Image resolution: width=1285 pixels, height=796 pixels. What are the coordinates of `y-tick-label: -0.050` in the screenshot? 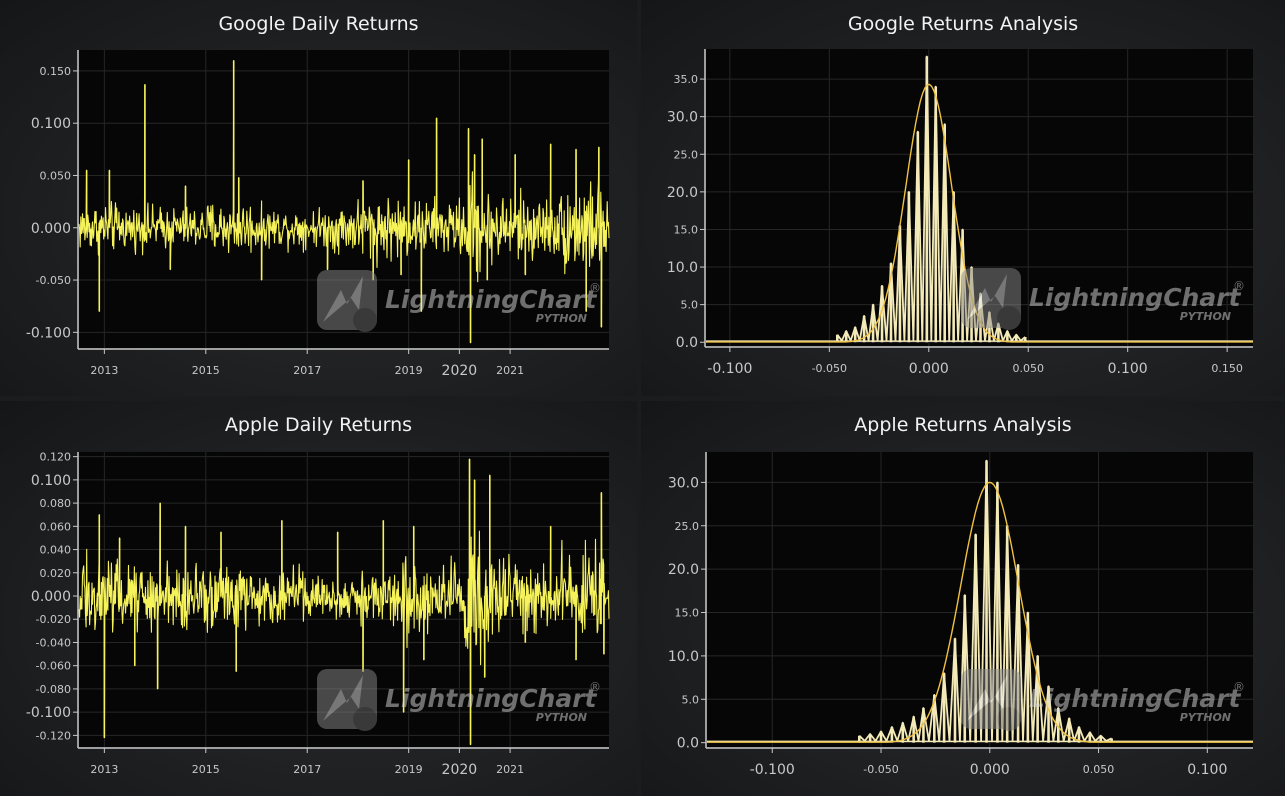 It's located at (53, 280).